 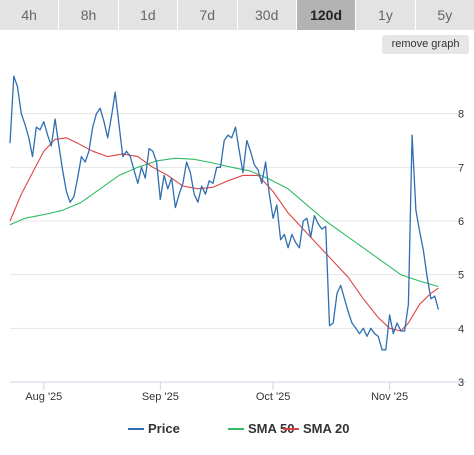 I want to click on tab-30d: 30d, so click(x=267, y=15).